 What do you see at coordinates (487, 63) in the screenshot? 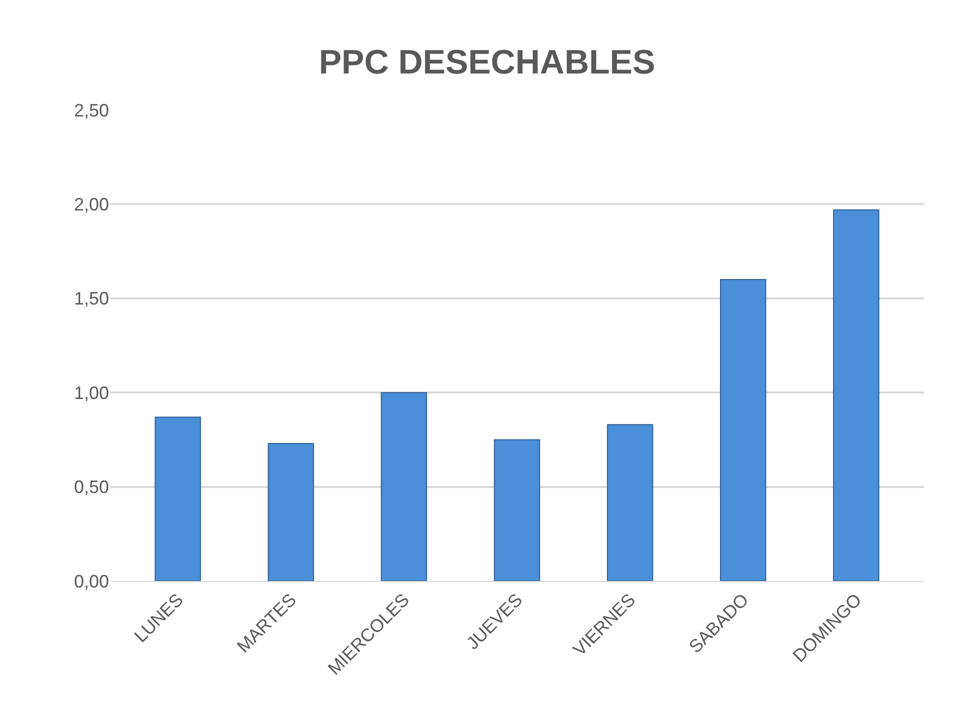
I see `chart-title: PPC DESECHABLES` at bounding box center [487, 63].